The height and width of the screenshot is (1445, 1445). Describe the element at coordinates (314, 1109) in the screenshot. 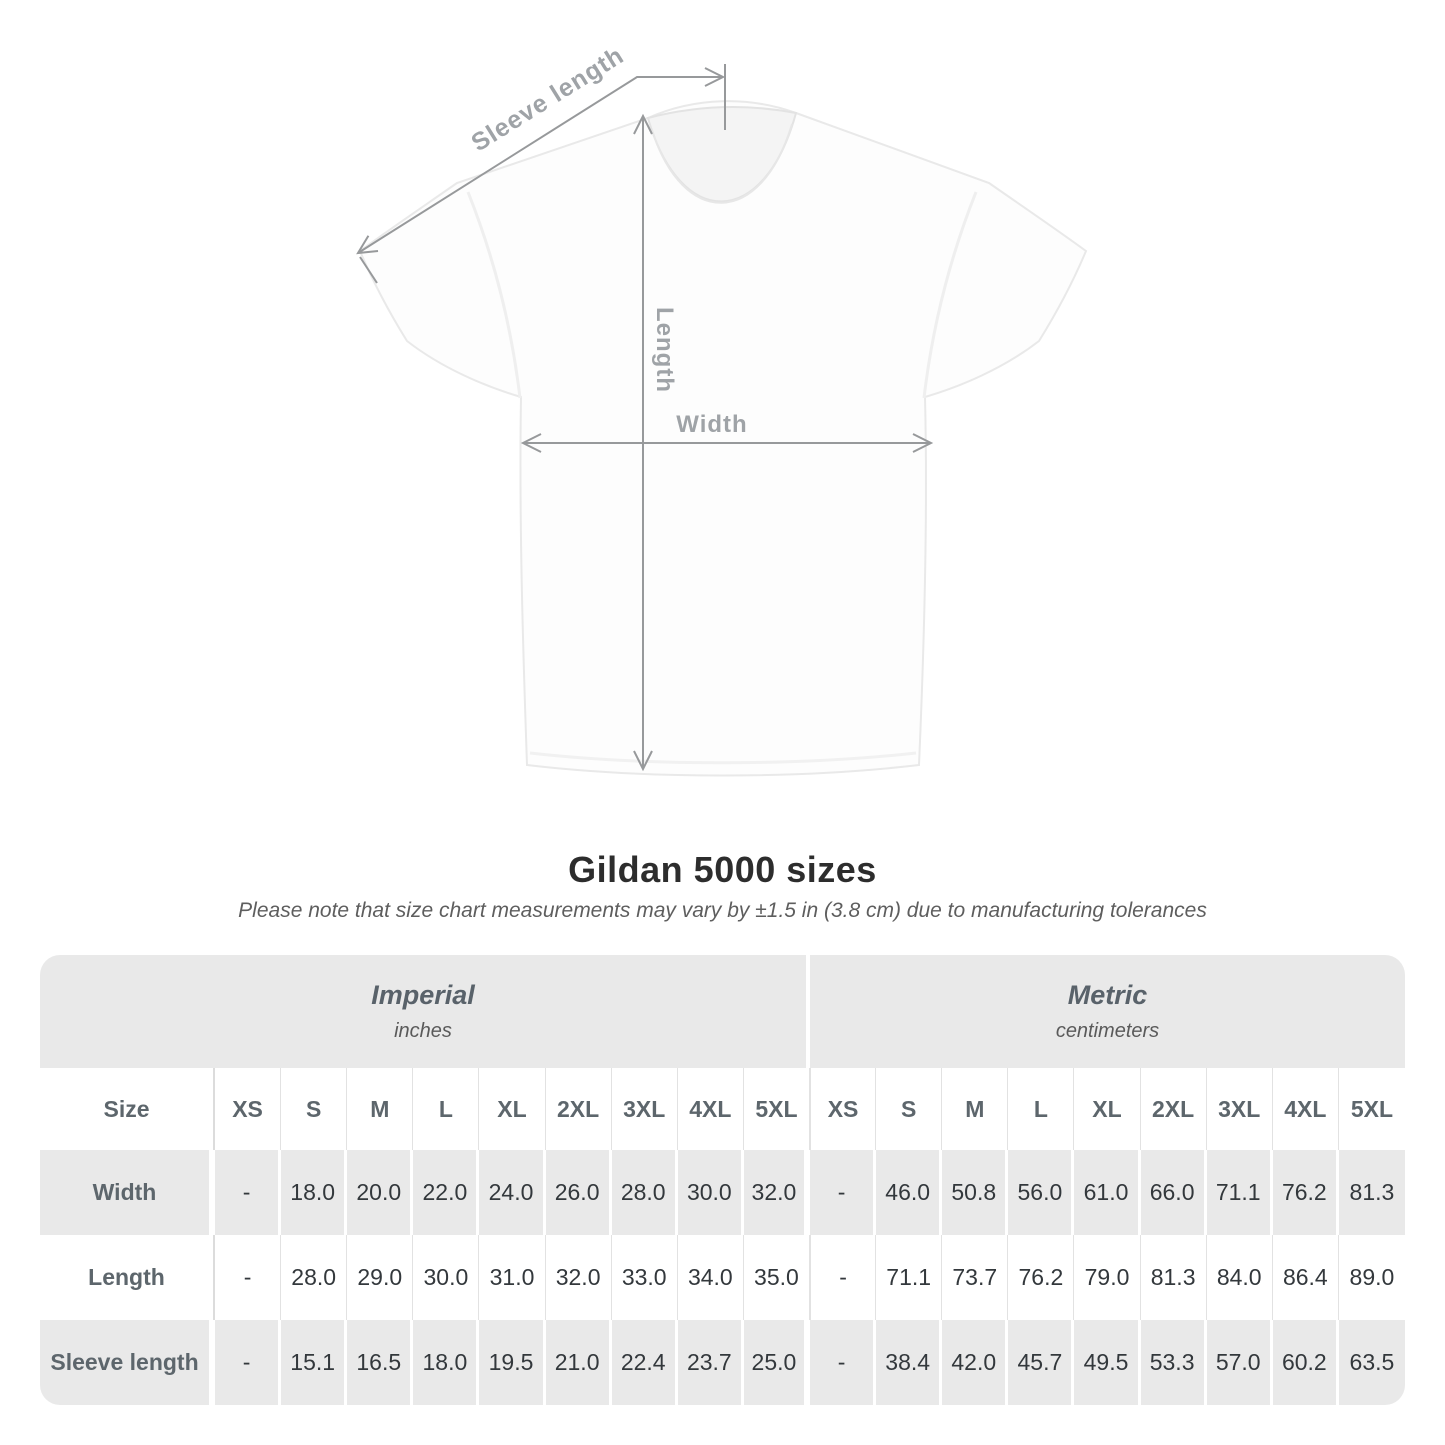

I see `size-col-header-imperial: S` at that location.